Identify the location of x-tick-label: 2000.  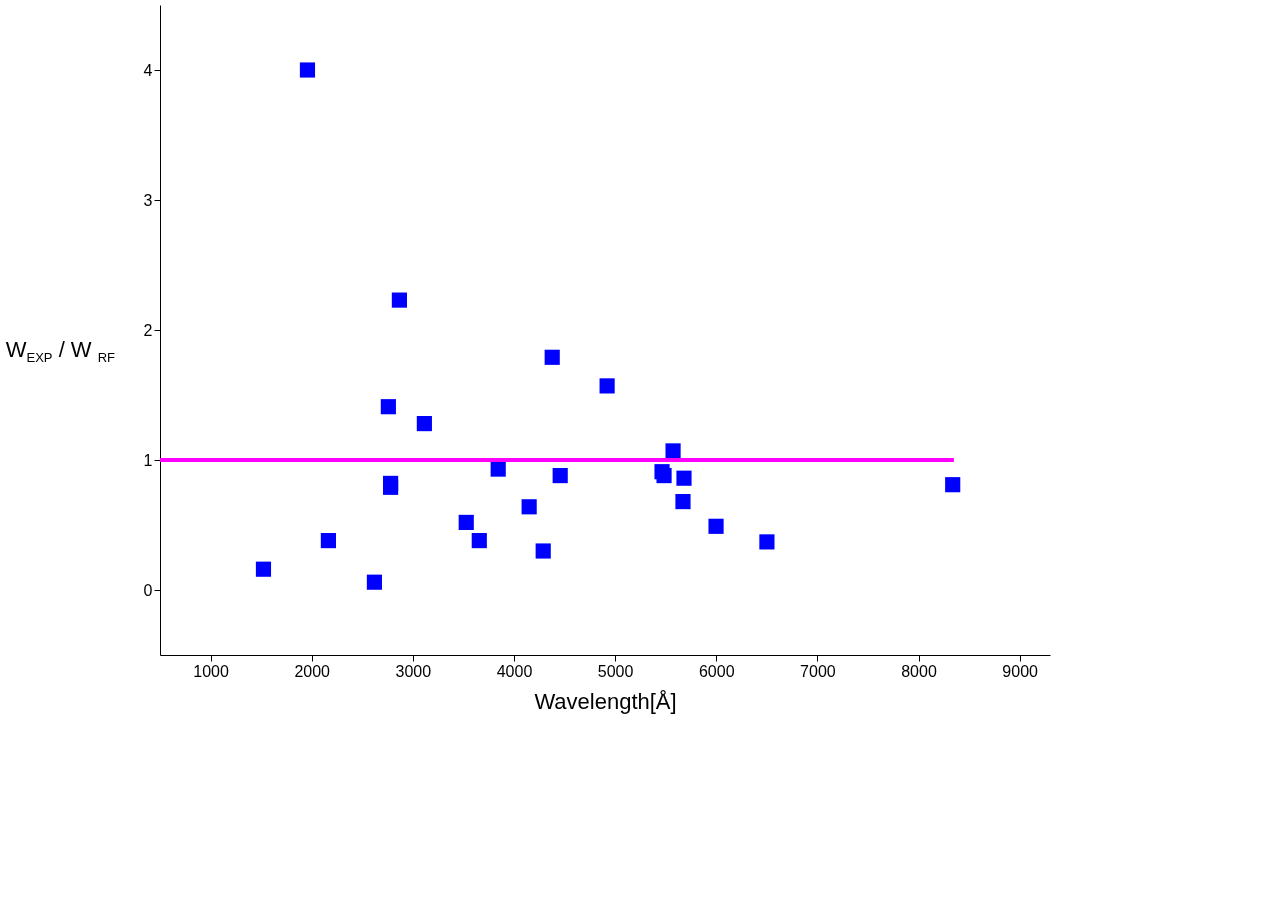
(312, 671).